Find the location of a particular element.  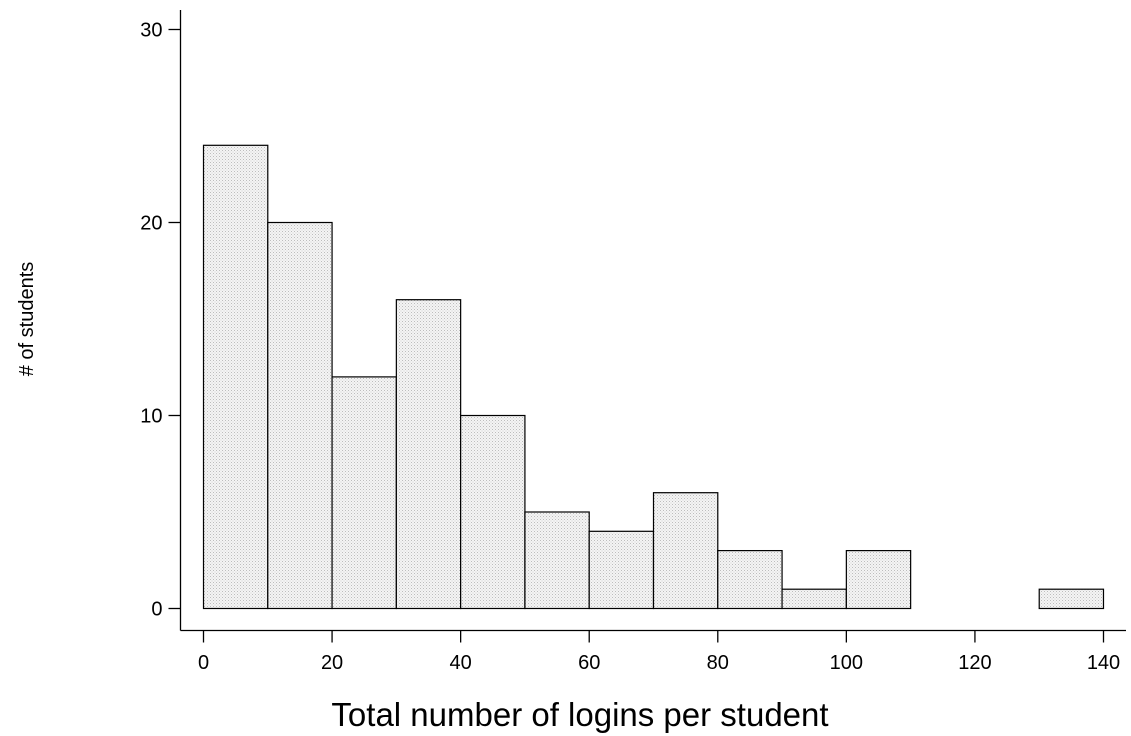

x-tick-label: 120 is located at coordinates (974, 663).